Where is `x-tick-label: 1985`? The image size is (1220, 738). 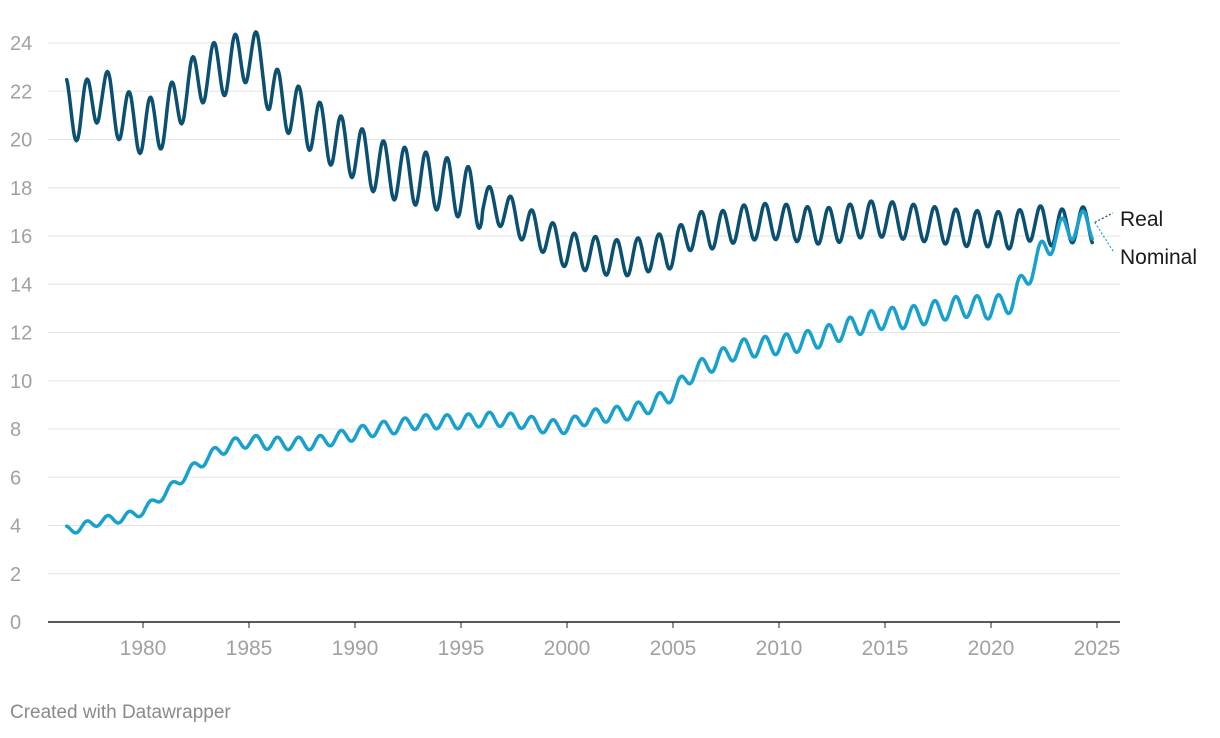 x-tick-label: 1985 is located at coordinates (249, 648).